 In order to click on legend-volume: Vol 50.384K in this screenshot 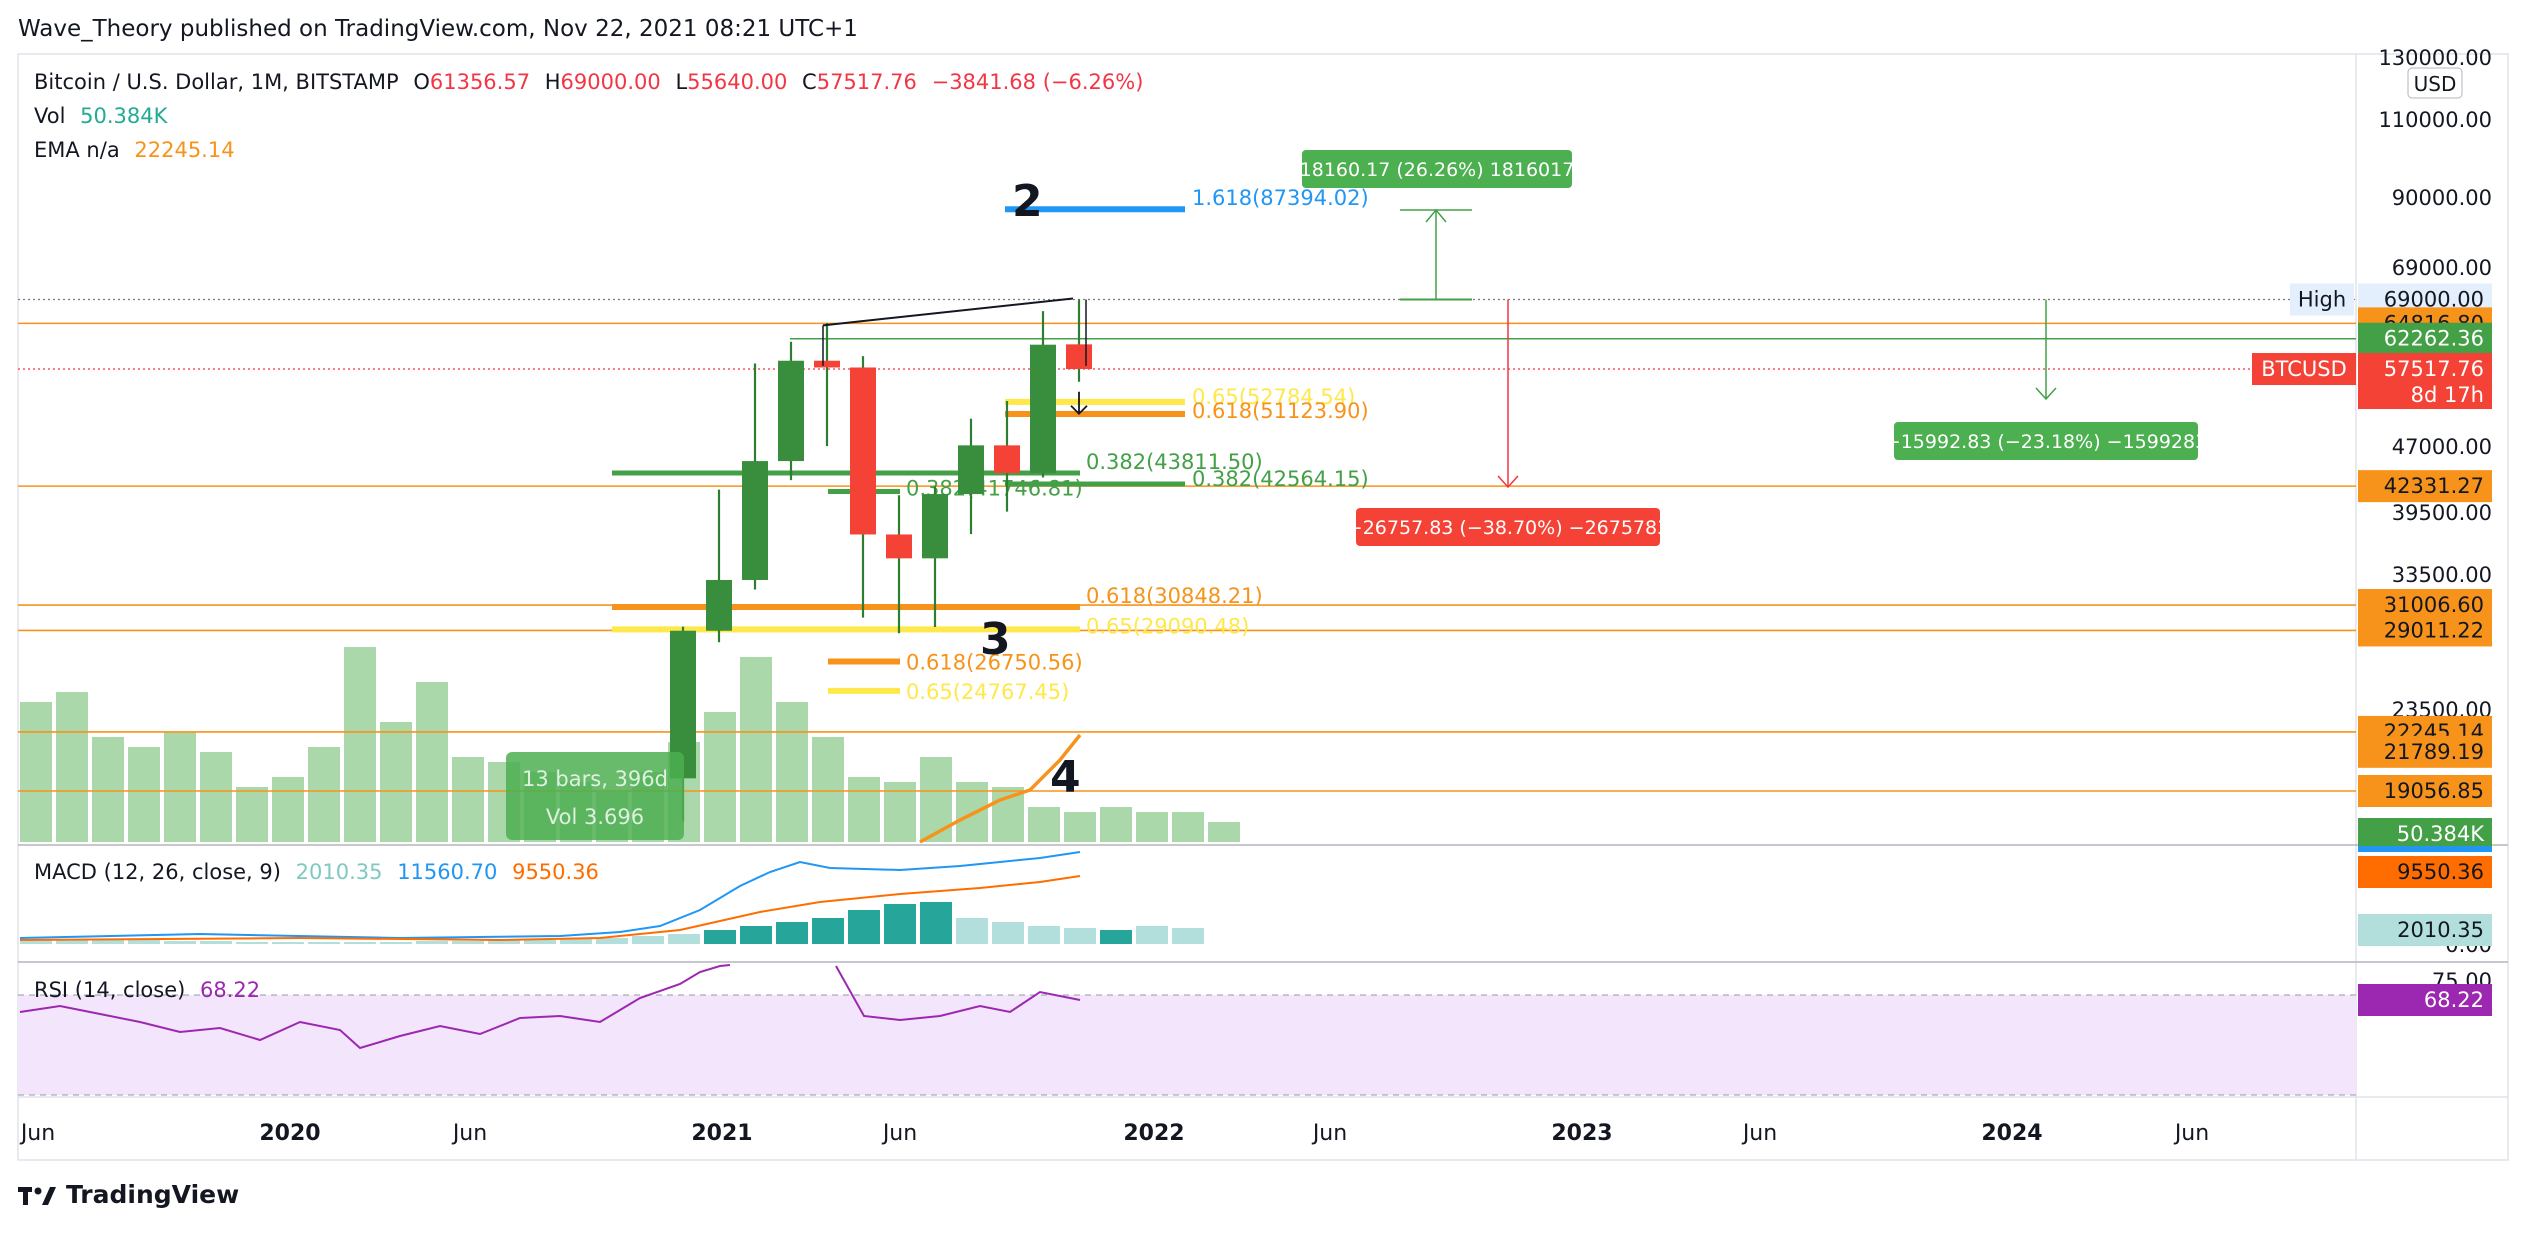, I will do `click(104, 116)`.